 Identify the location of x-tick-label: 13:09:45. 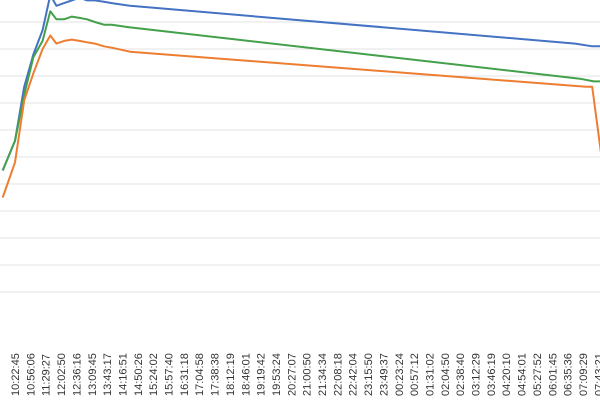
(93, 374).